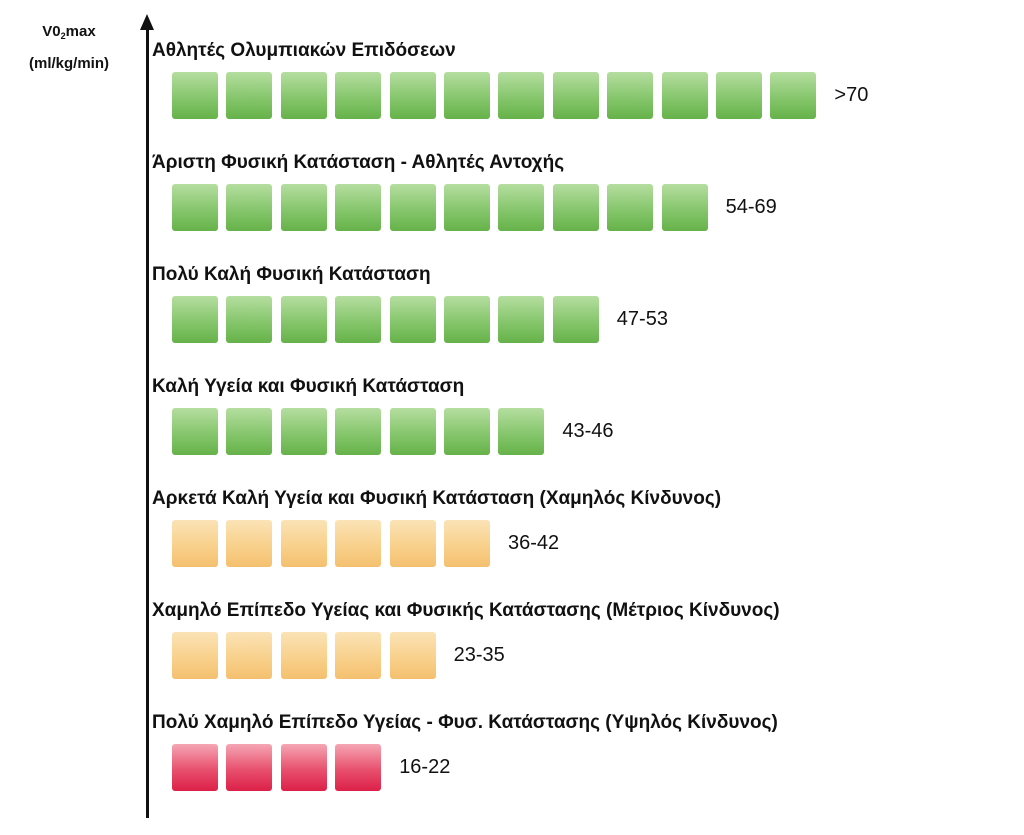  I want to click on y-axis-label-unit: (ml/kg/min), so click(68, 63).